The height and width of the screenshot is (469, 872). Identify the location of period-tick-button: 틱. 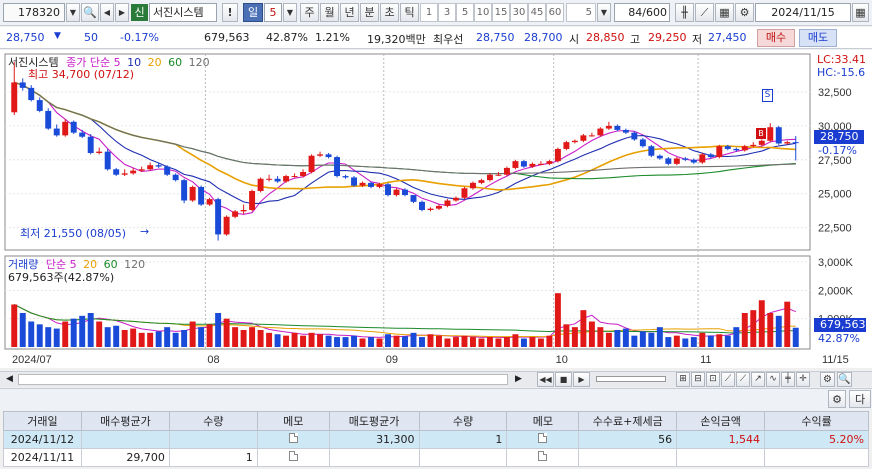
(409, 12).